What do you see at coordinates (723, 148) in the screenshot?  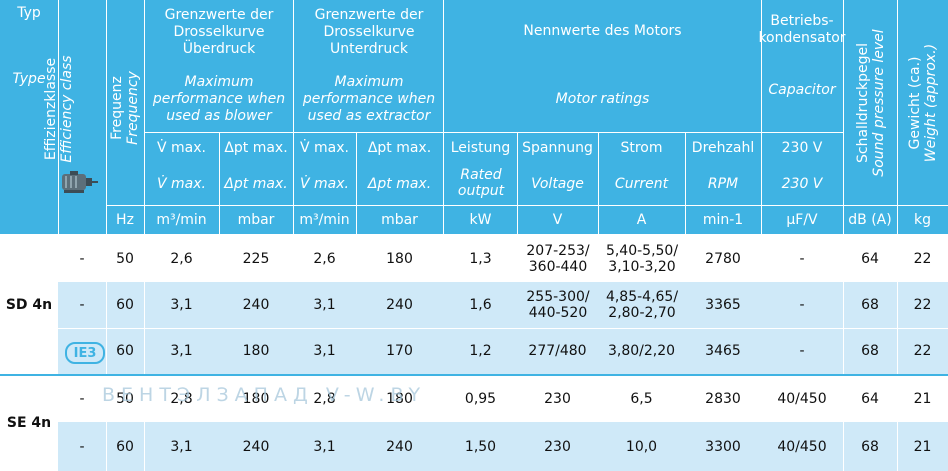 I see `rpm-header-de: Drehzahl` at bounding box center [723, 148].